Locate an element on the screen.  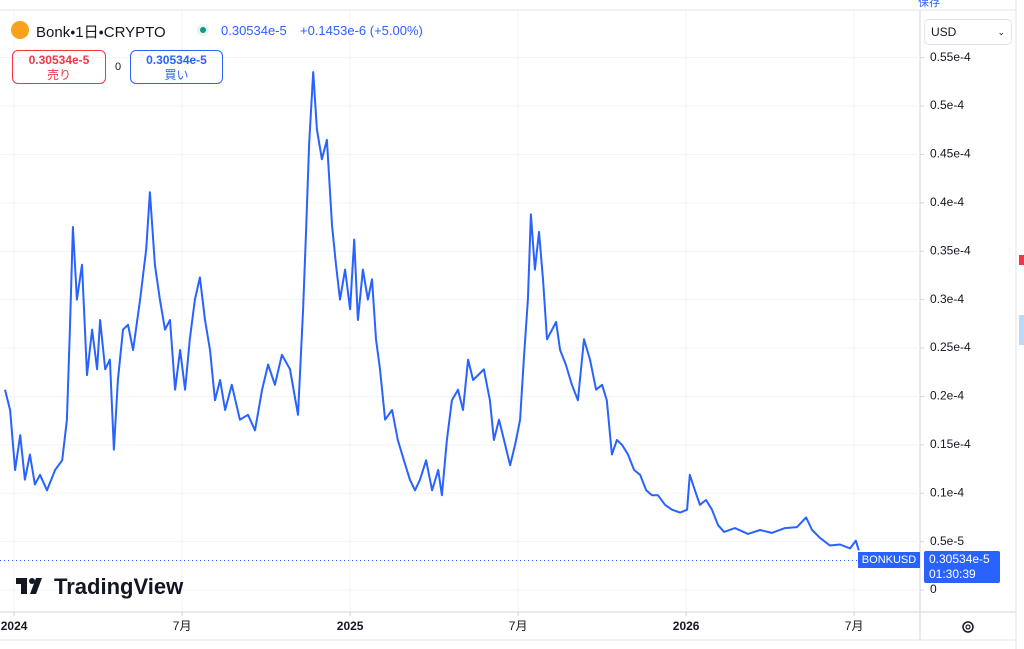
currency-select: USD ⌄ is located at coordinates (968, 32).